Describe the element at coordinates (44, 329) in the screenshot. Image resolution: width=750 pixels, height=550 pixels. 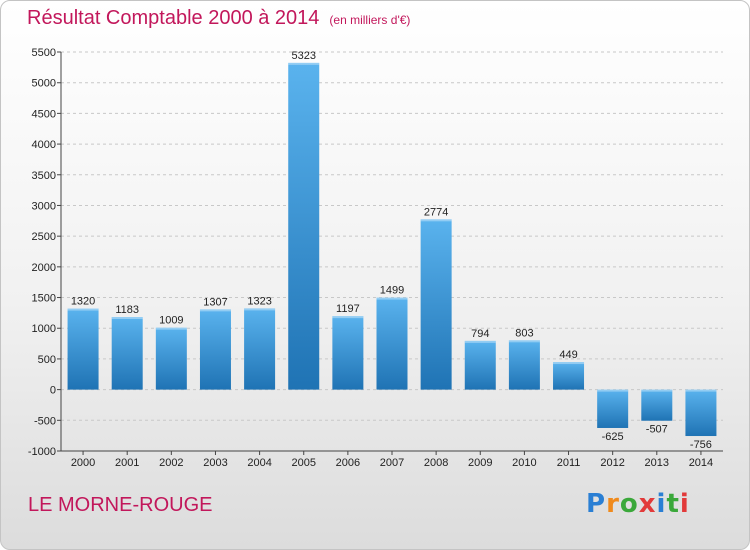
I see `y-tick-label: 1000` at that location.